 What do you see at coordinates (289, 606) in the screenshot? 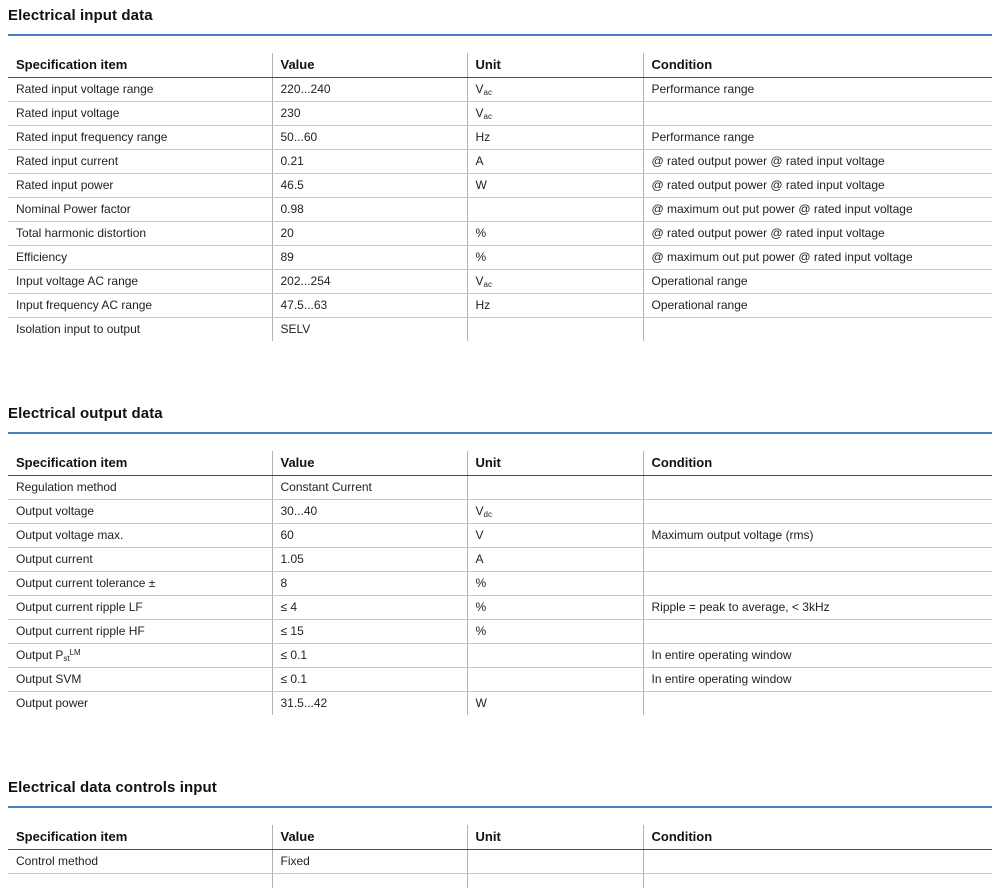
I see `value-text: ≤ 4` at bounding box center [289, 606].